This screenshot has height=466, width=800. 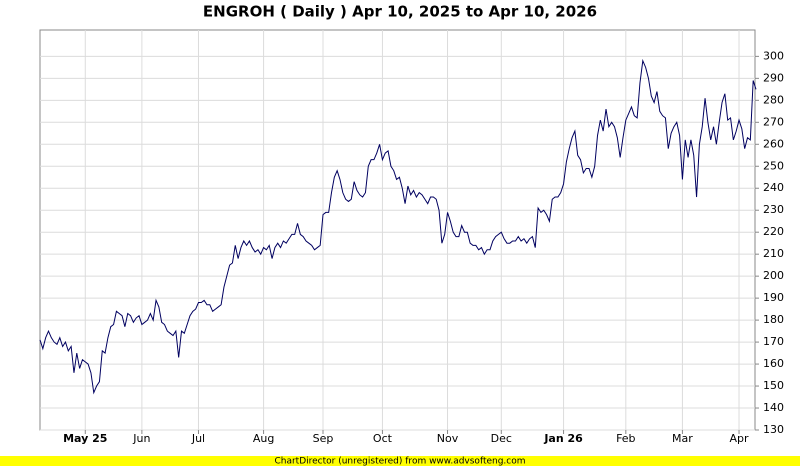 What do you see at coordinates (383, 438) in the screenshot?
I see `x-tick-label: Oct` at bounding box center [383, 438].